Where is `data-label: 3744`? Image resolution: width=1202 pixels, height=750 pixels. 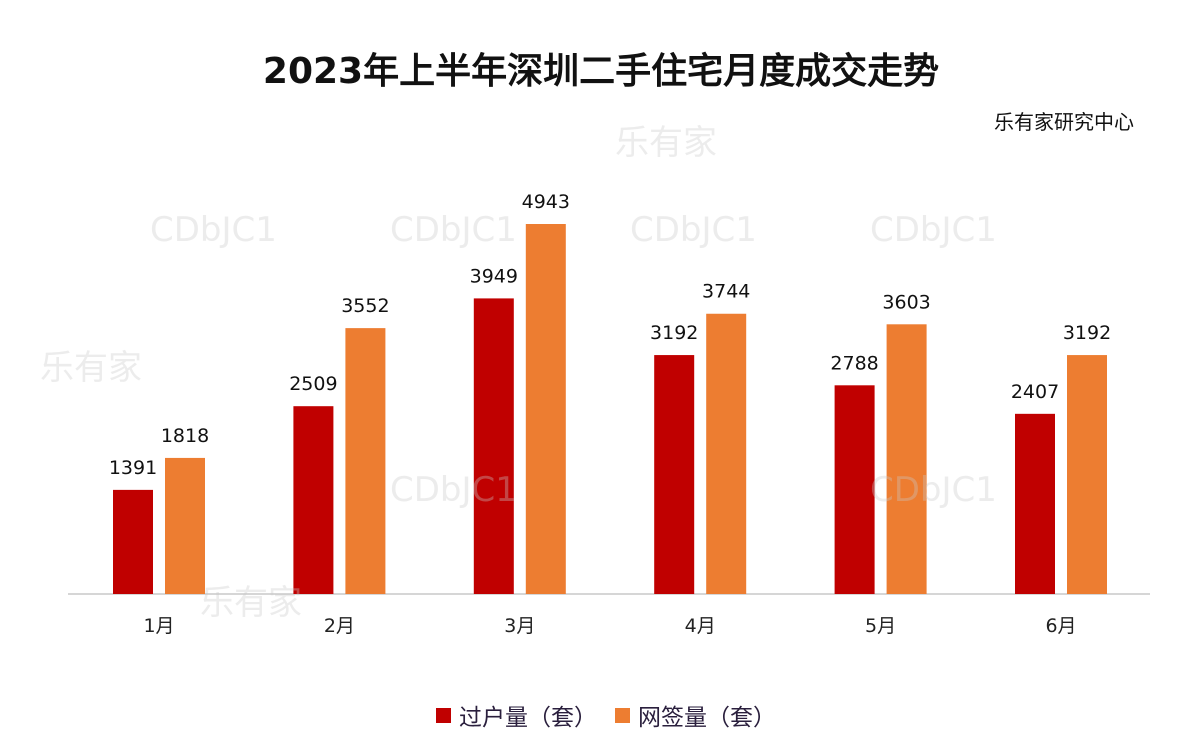
data-label: 3744 is located at coordinates (726, 292).